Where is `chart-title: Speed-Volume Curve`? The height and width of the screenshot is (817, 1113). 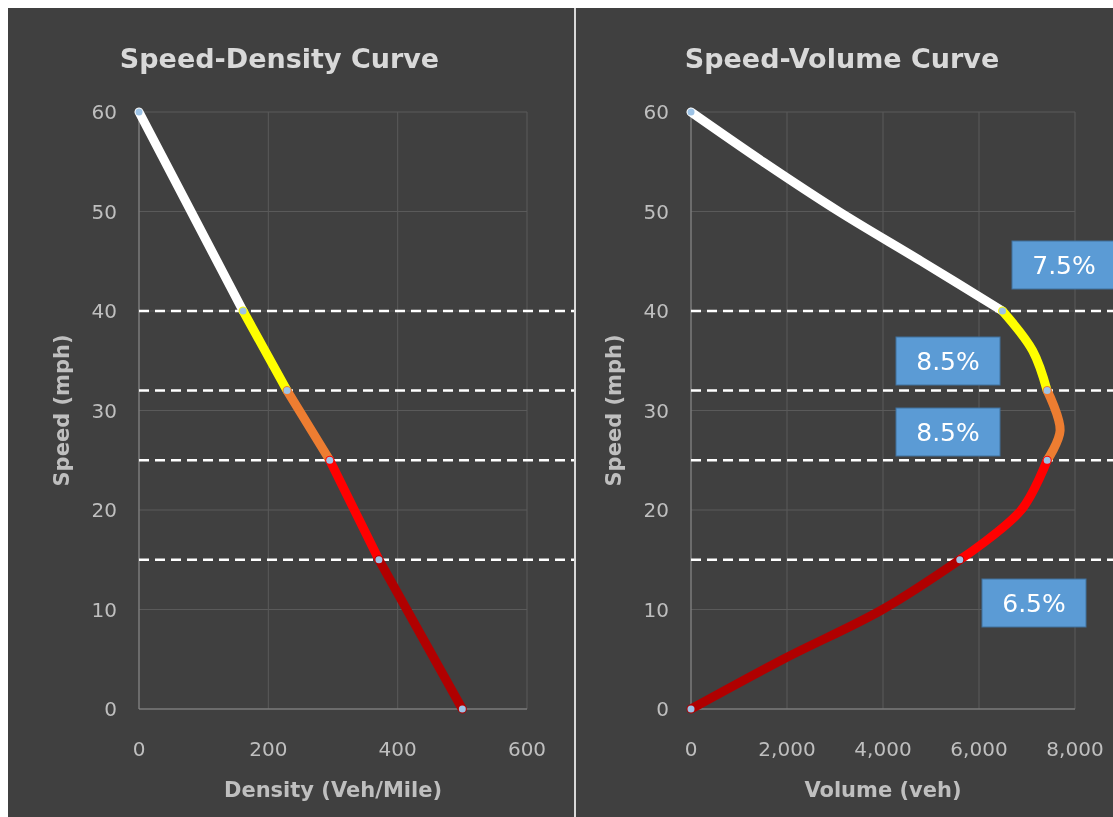 chart-title: Speed-Volume Curve is located at coordinates (842, 58).